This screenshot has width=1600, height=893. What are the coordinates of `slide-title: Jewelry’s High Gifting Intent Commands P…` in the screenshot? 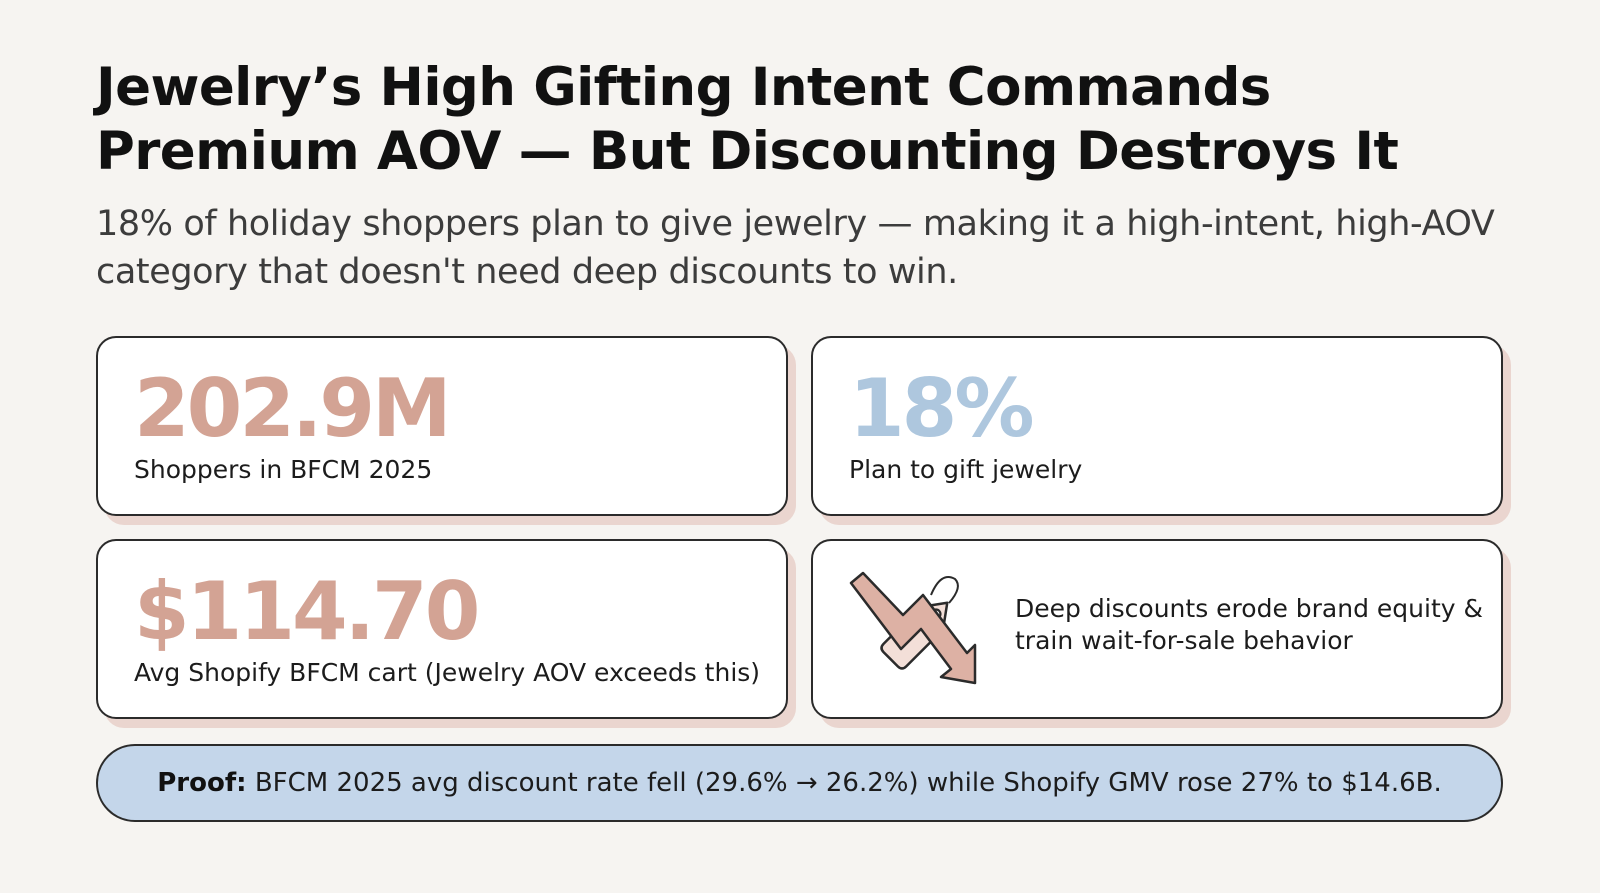 It's located at (747, 119).